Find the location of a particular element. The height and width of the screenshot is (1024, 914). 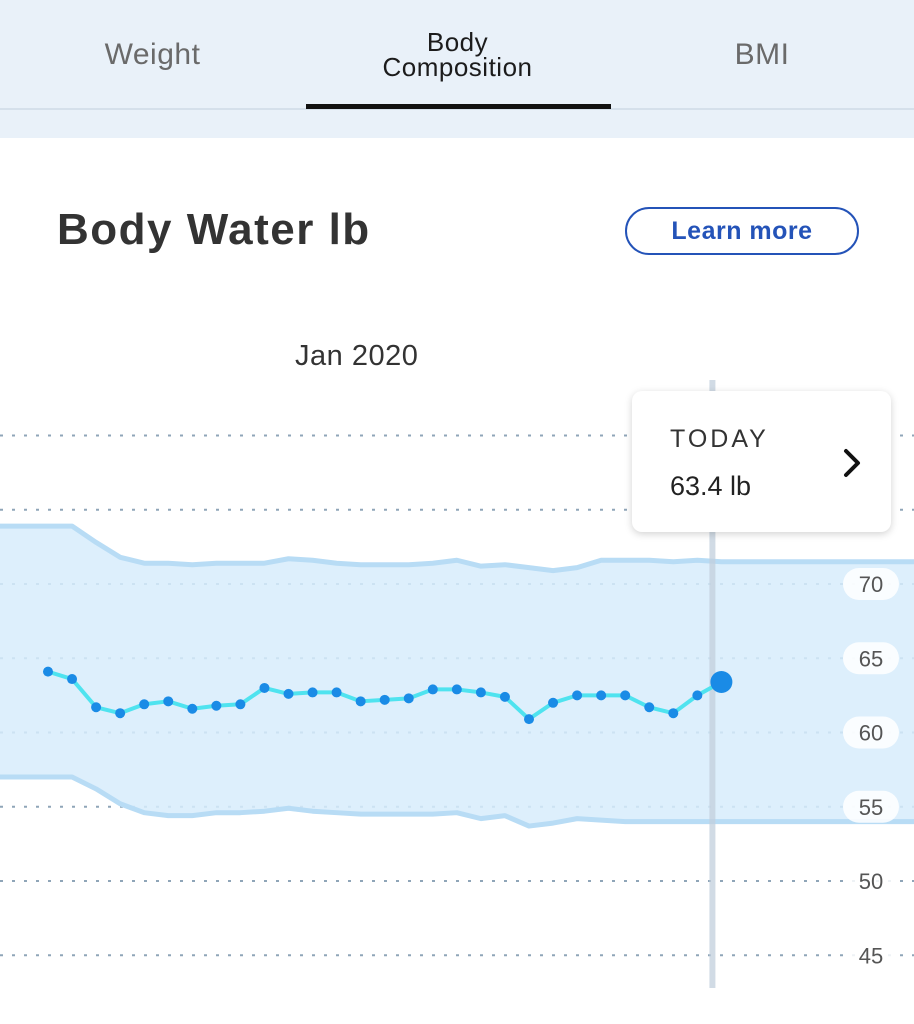

y-tick-label: 70 is located at coordinates (871, 584).